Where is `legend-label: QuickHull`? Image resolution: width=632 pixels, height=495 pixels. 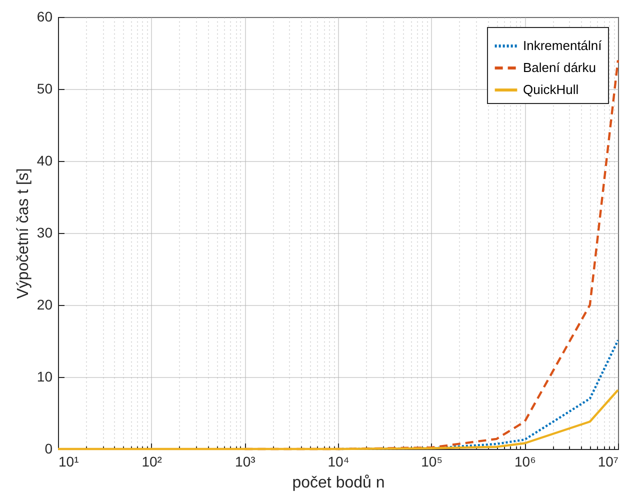
legend-label: QuickHull is located at coordinates (551, 89).